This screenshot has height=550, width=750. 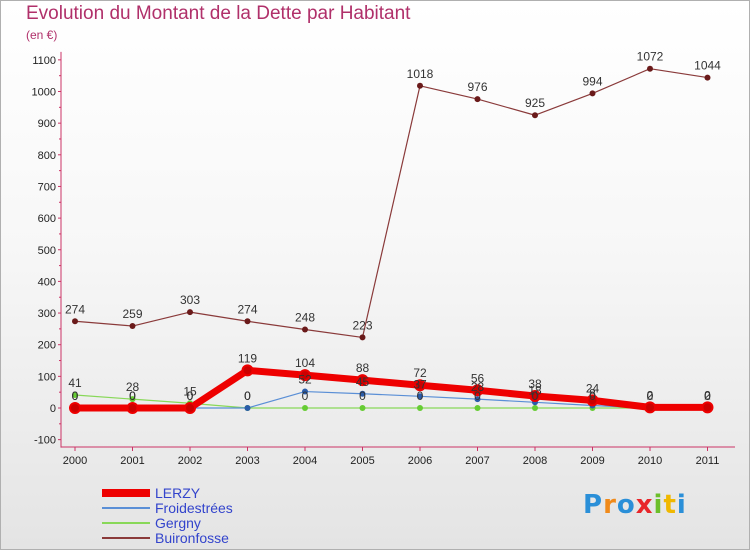 What do you see at coordinates (53, 409) in the screenshot?
I see `y-tick-label: 0` at bounding box center [53, 409].